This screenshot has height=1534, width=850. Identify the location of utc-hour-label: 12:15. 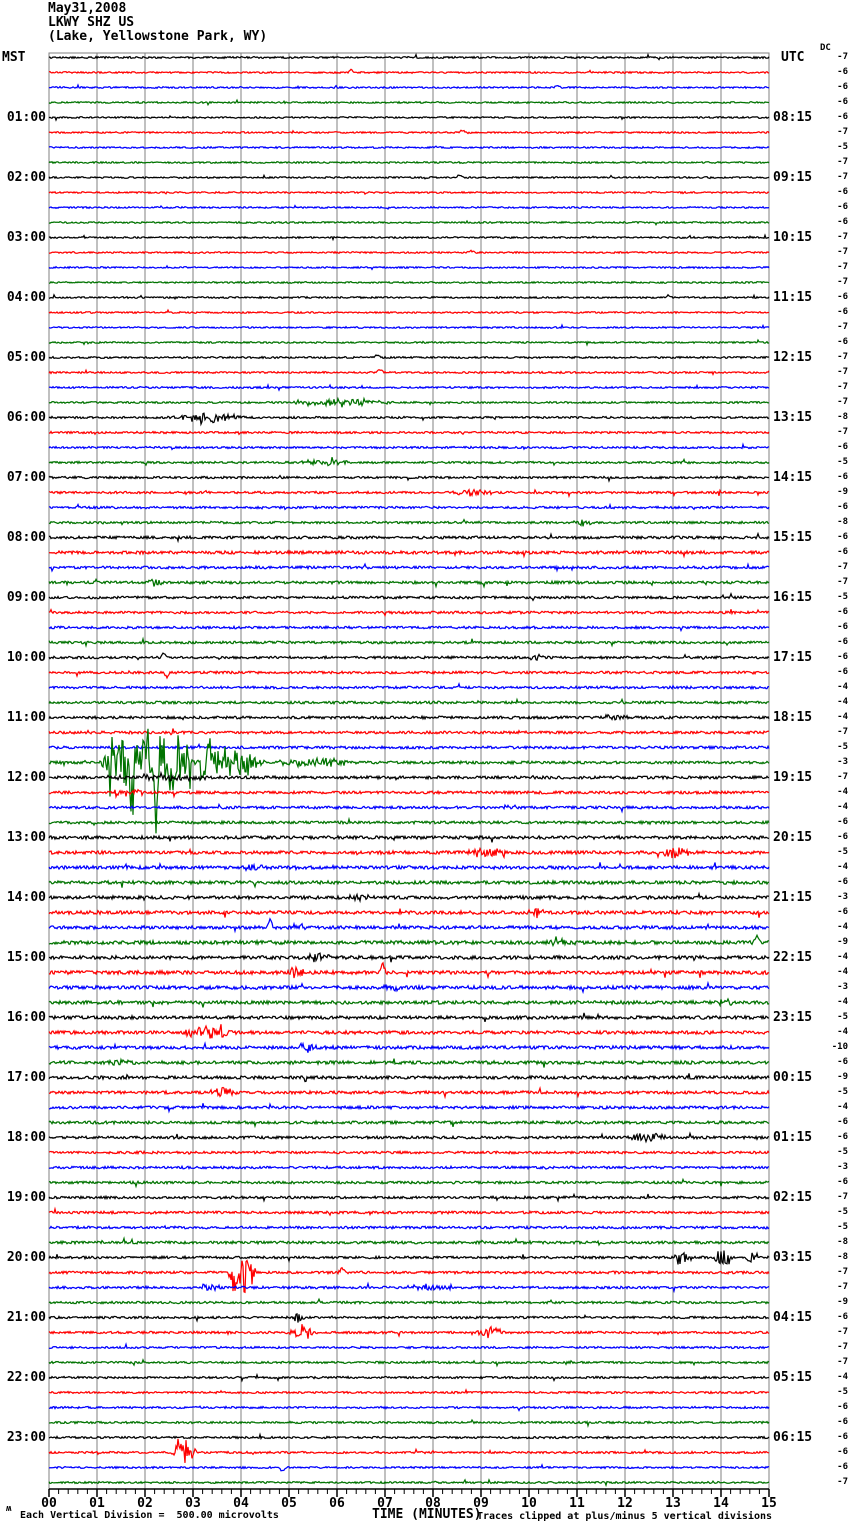
(793, 357).